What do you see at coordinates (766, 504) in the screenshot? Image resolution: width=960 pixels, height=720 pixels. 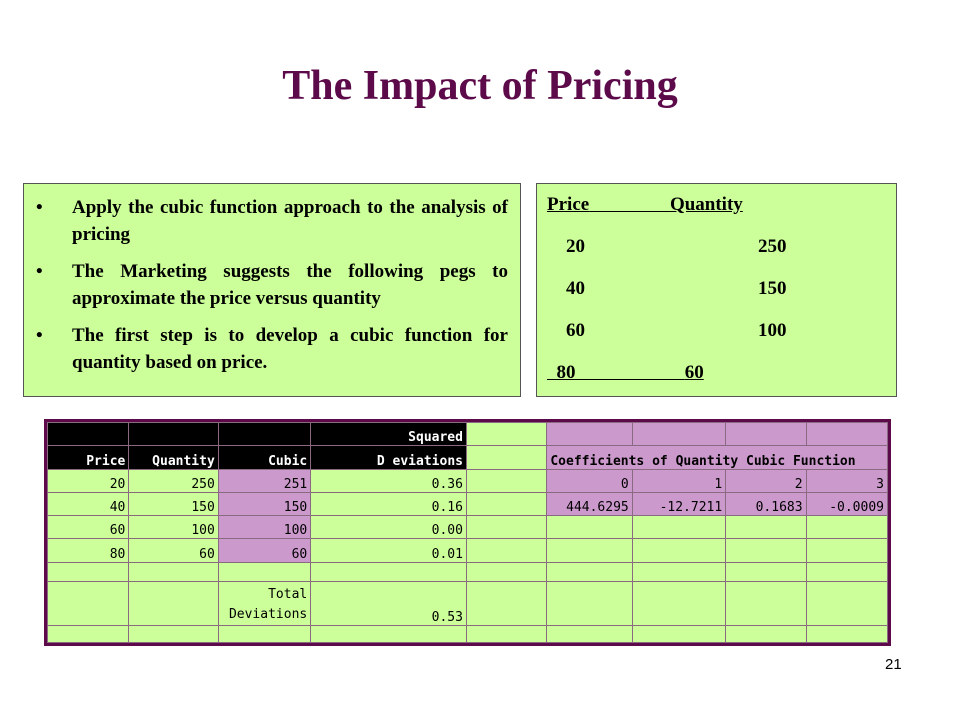 I see `coef-value-cell: 0.1683` at bounding box center [766, 504].